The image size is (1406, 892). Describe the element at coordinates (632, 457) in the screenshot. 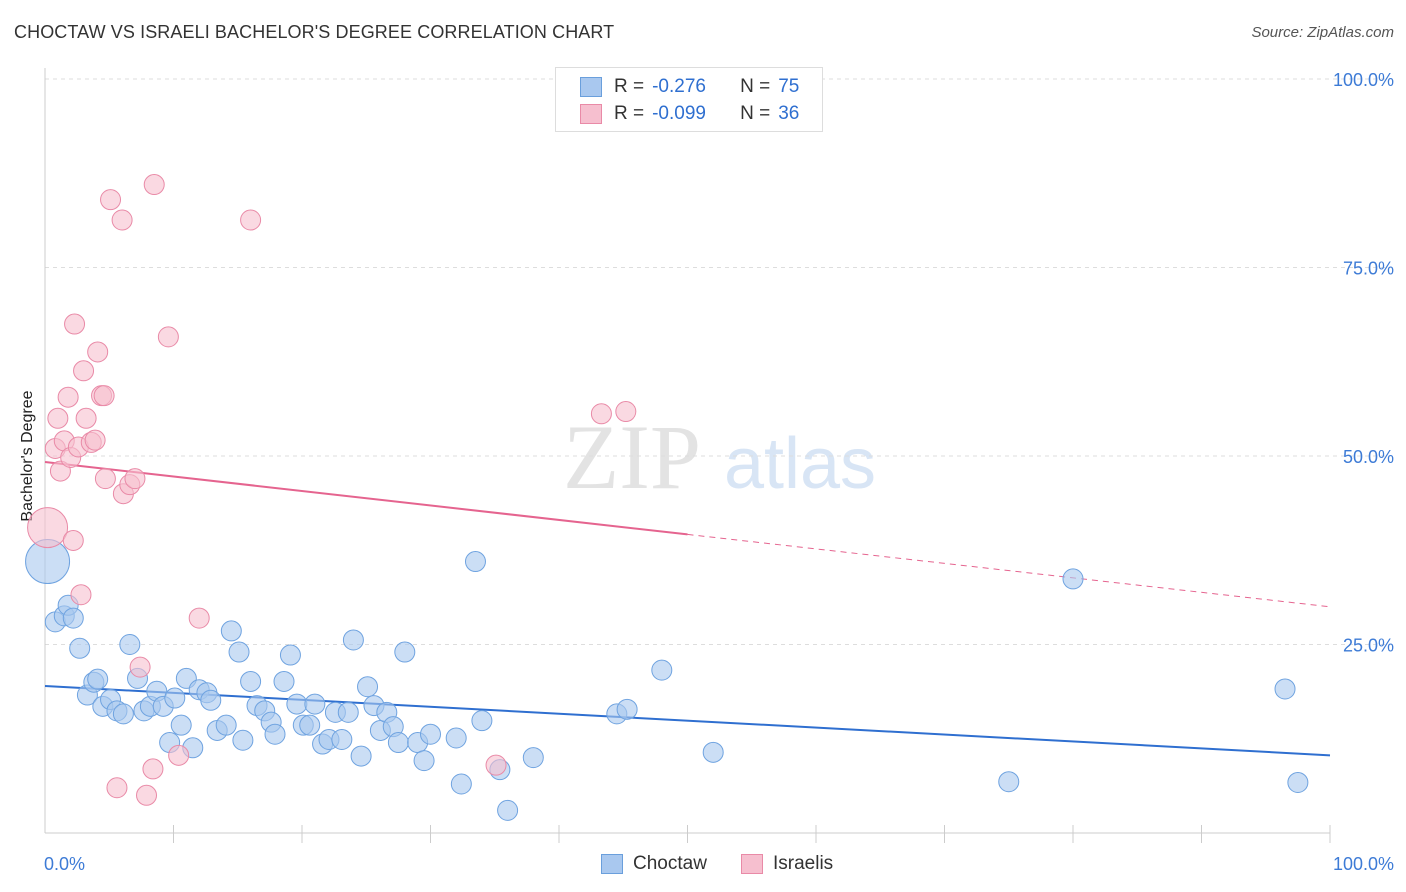

I see `watermark-zip: ZIP` at that location.